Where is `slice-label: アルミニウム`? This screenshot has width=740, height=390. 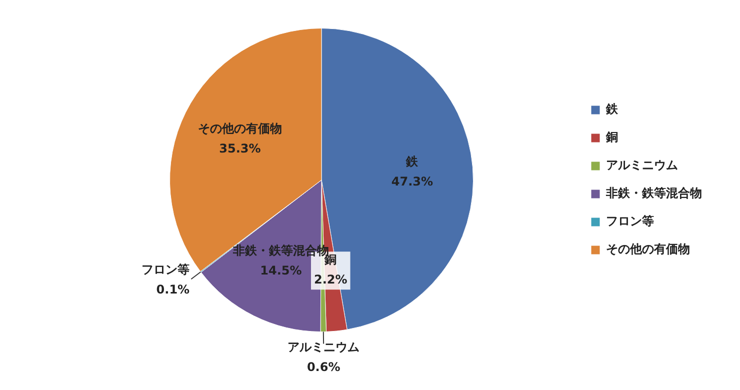
slice-label: アルミニウム is located at coordinates (324, 347).